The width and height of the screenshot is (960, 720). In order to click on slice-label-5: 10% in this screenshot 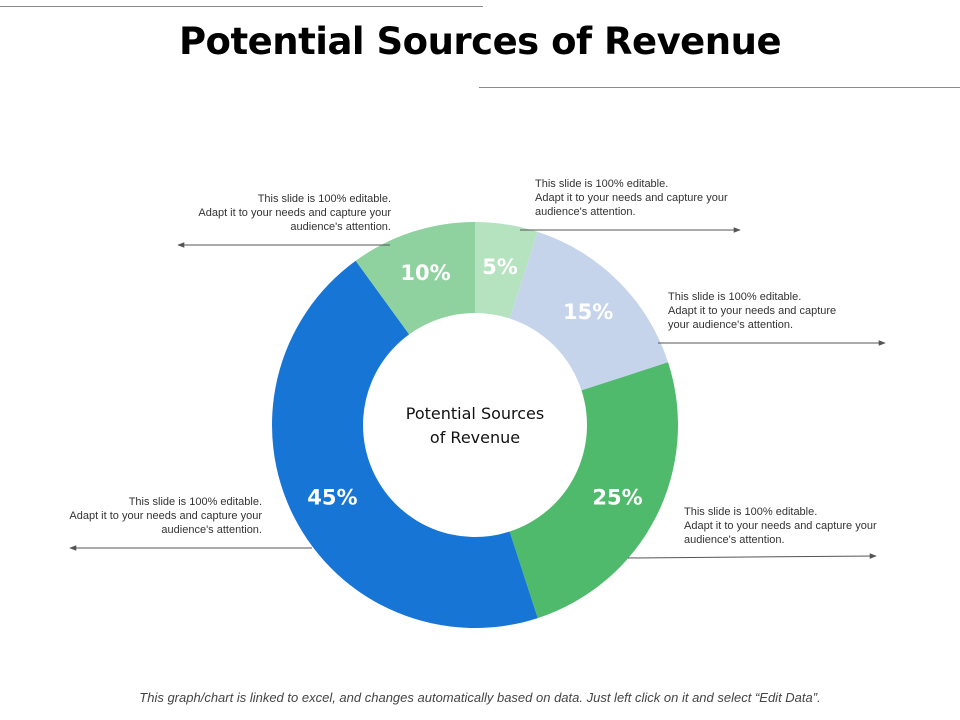, I will do `click(425, 273)`.